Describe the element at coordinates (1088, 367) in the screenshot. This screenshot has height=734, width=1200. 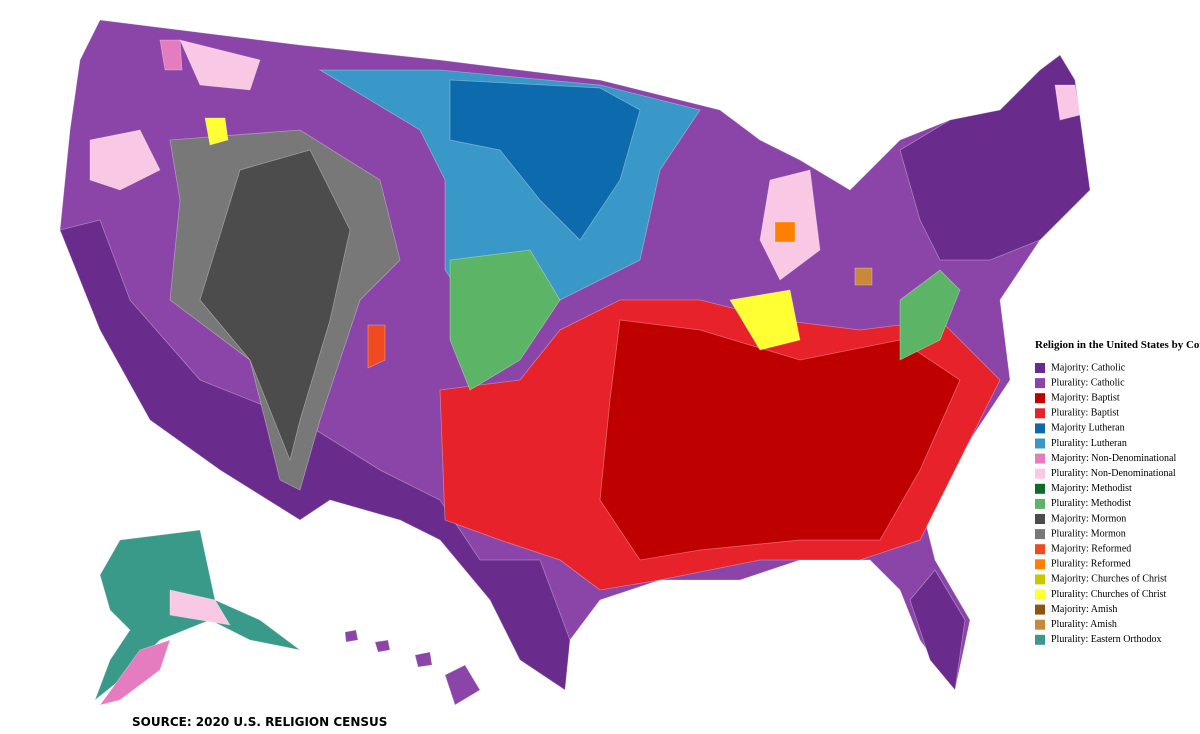
I see `legend-label: Majority: Catholic` at that location.